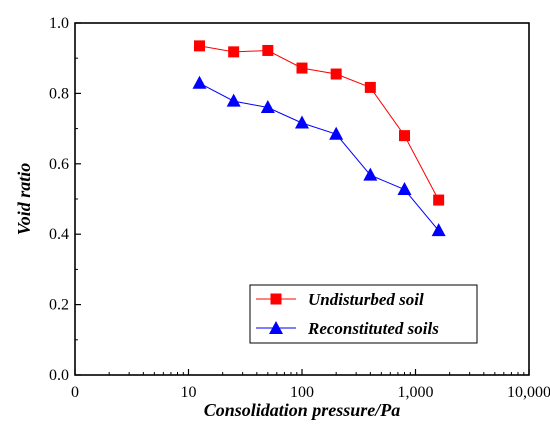 The image size is (550, 437). I want to click on y-tick-label: 1.0, so click(59, 23).